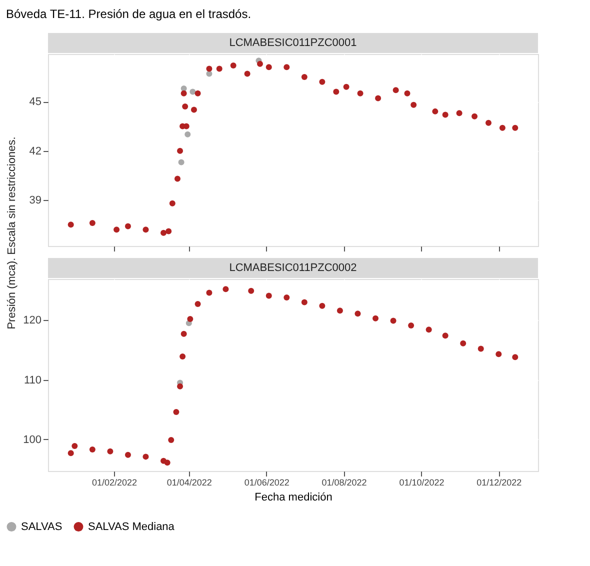  What do you see at coordinates (35, 102) in the screenshot?
I see `y-tick-label: 45` at bounding box center [35, 102].